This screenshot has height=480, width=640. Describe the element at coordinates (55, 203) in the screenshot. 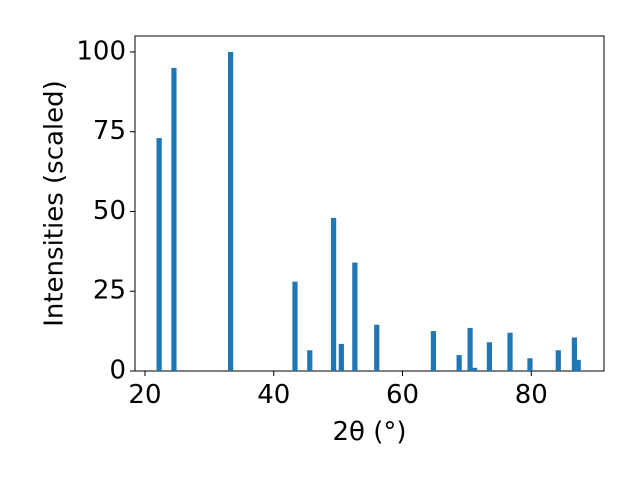

I see `y-axis-label: Intensities (scaled)` at that location.